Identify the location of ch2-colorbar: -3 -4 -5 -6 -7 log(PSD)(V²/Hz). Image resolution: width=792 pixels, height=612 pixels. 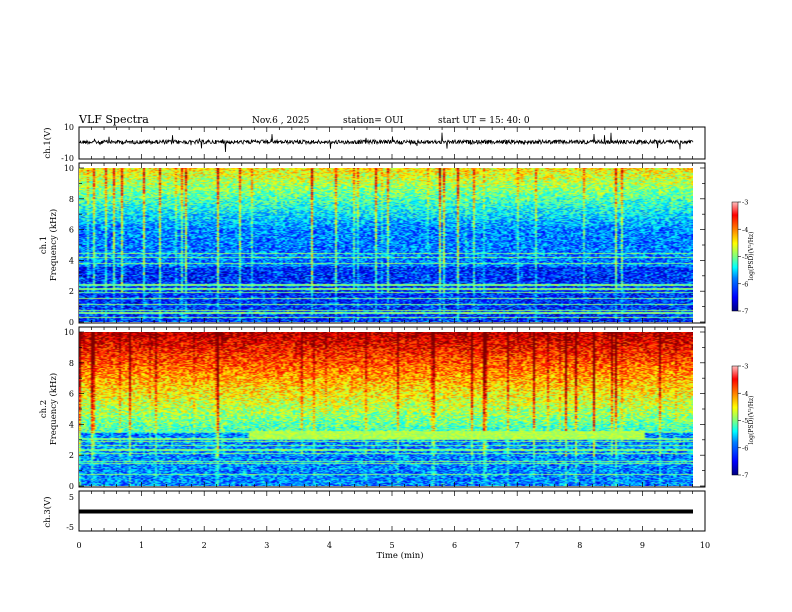
(743, 421).